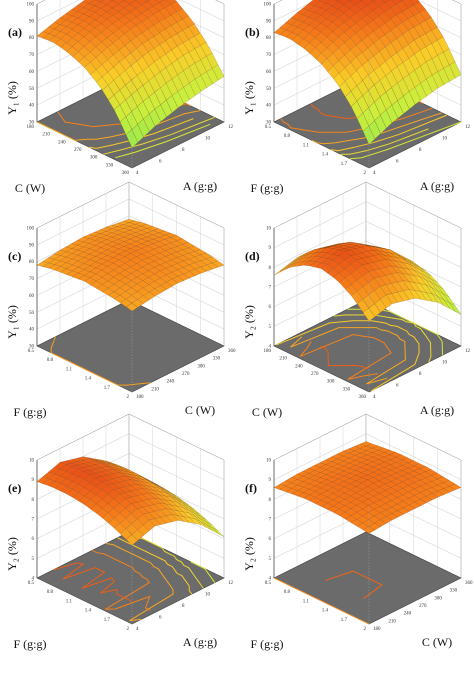  Describe the element at coordinates (269, 55) in the screenshot. I see `z-tick-label: 70` at that location.